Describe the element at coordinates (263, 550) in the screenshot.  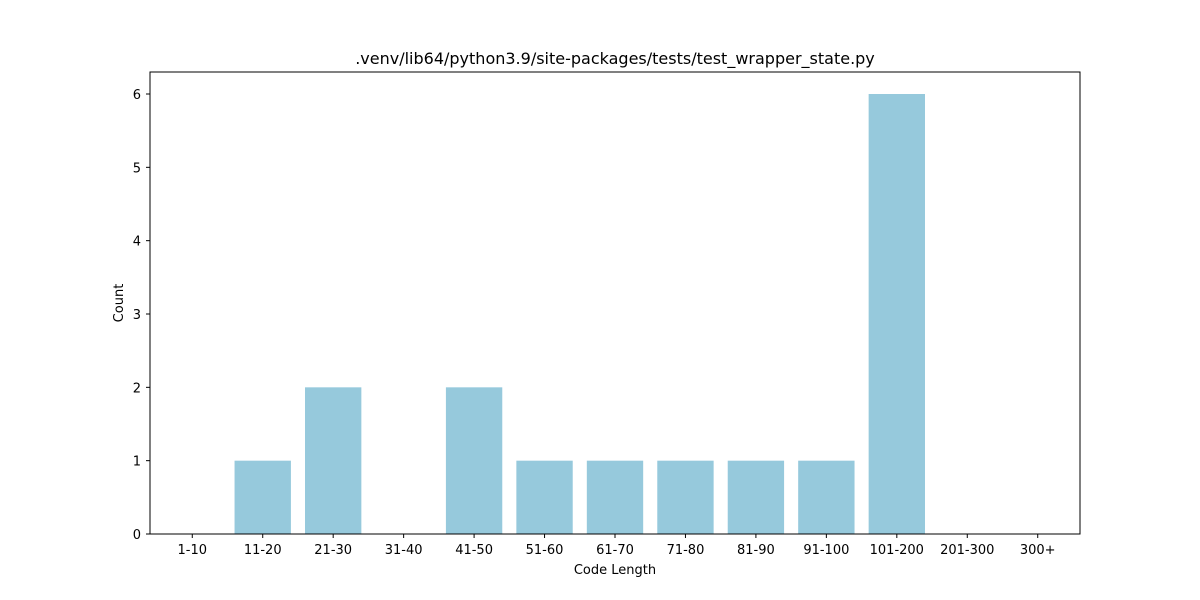
I see `x-tick-label: 11-20` at that location.